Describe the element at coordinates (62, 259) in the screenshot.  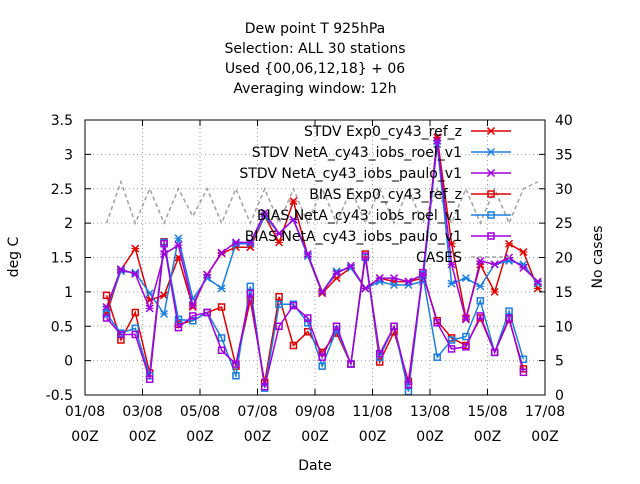
I see `y-tick-label: 1.5` at that location.